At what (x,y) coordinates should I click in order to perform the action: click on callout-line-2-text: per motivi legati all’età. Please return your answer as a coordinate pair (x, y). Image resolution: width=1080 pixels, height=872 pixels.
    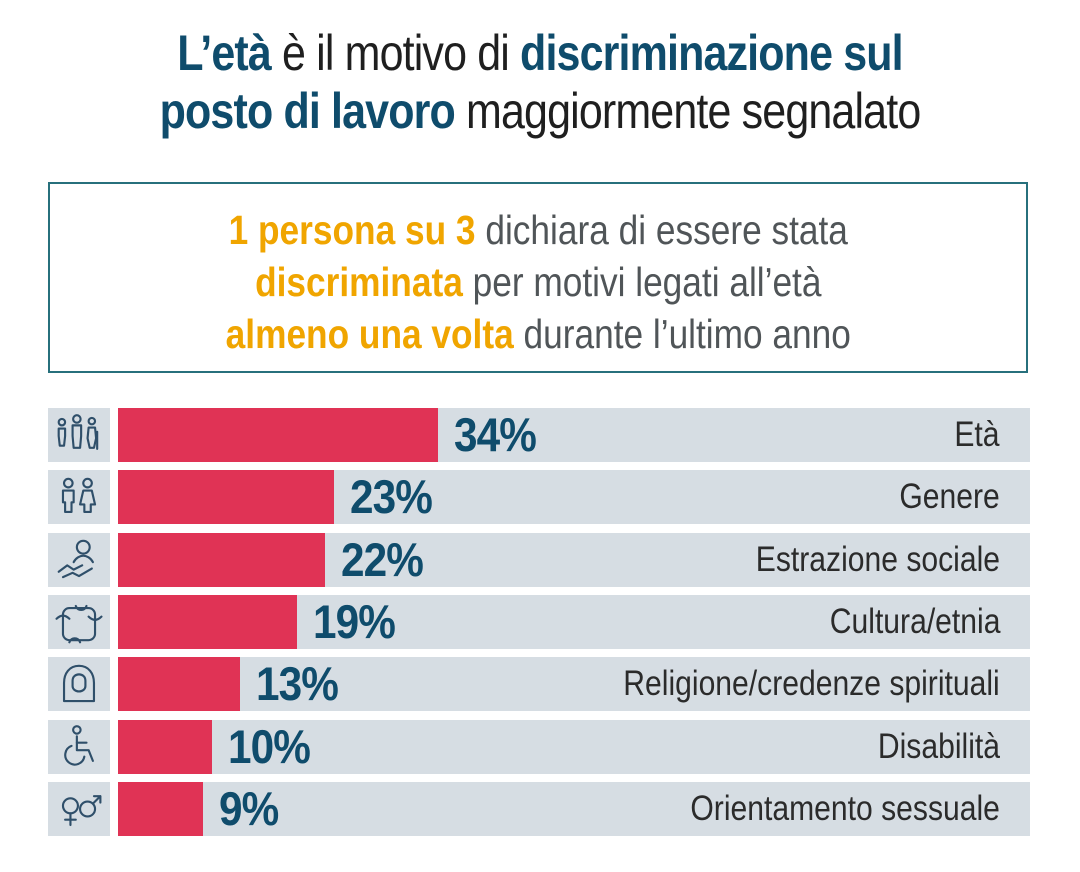
    Looking at the image, I should click on (642, 282).